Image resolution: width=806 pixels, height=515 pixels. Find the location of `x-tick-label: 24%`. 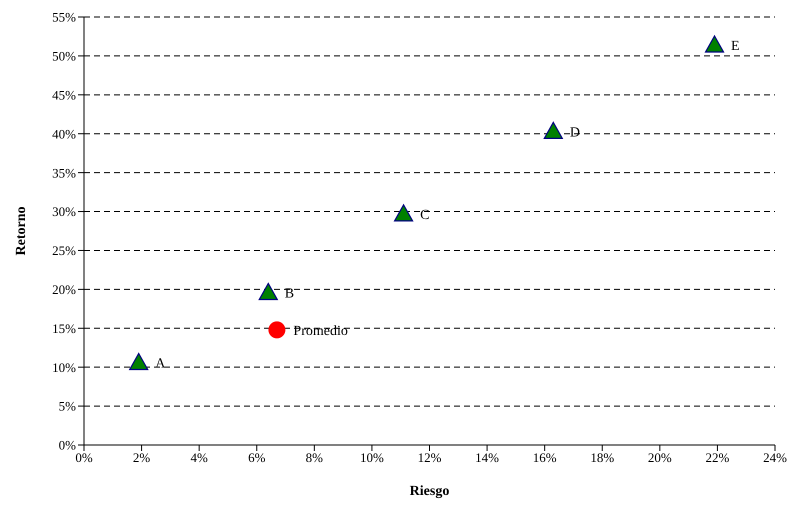

x-tick-label: 24% is located at coordinates (775, 458).